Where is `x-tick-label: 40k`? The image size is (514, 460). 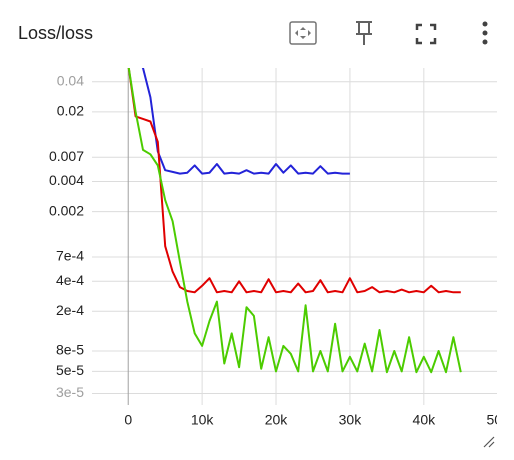
x-tick-label: 40k is located at coordinates (425, 420).